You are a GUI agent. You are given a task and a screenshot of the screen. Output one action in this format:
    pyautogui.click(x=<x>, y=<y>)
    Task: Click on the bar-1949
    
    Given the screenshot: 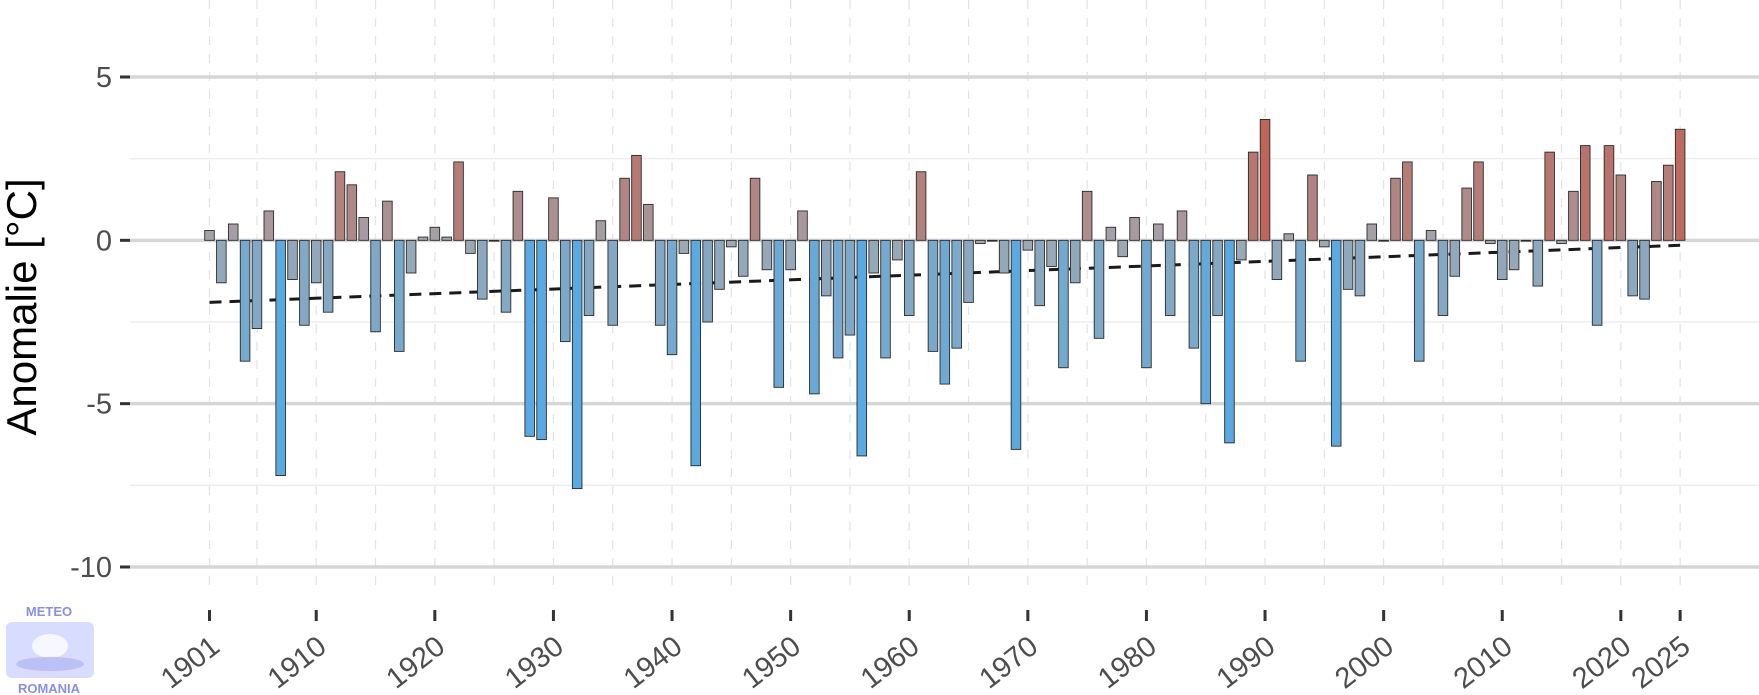 What is the action you would take?
    pyautogui.click(x=779, y=313)
    